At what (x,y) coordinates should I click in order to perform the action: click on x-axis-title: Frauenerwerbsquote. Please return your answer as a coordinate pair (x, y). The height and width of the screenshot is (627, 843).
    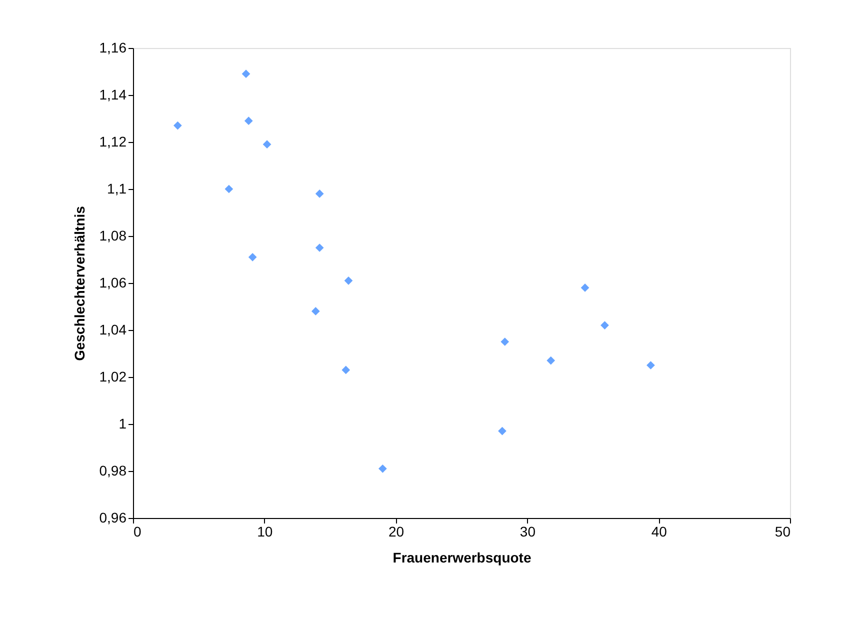
    Looking at the image, I should click on (462, 558).